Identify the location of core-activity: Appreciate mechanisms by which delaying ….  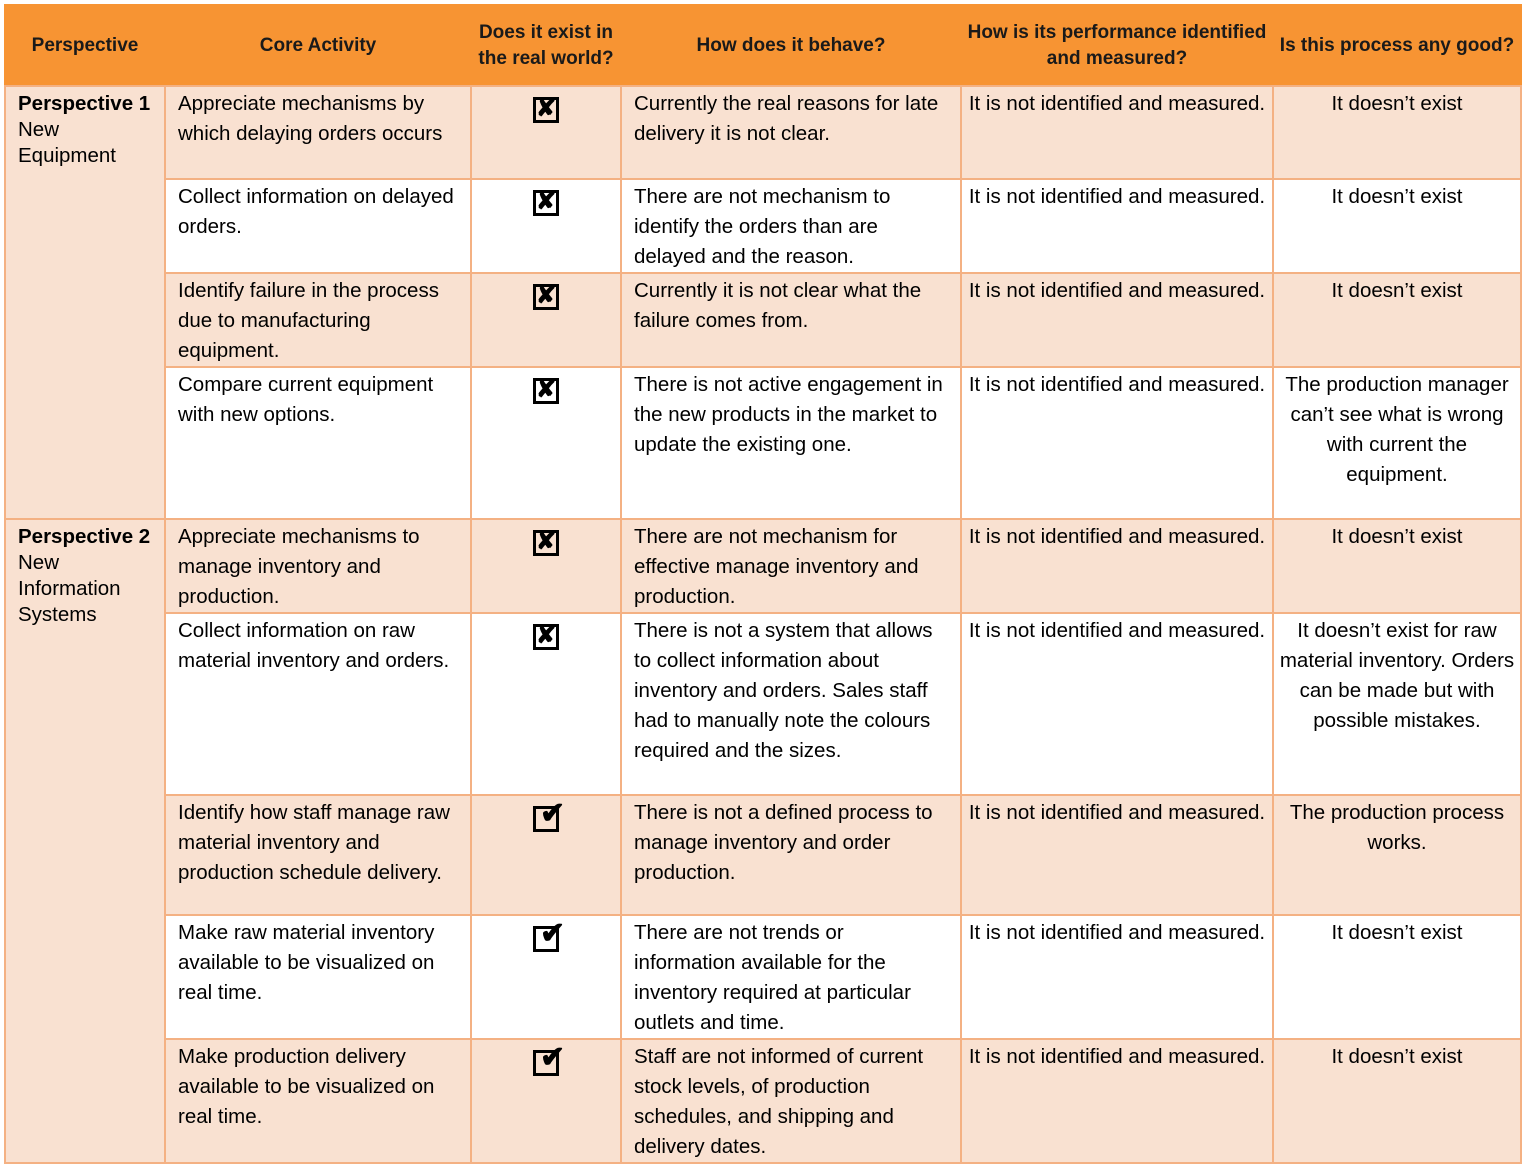
(318, 132).